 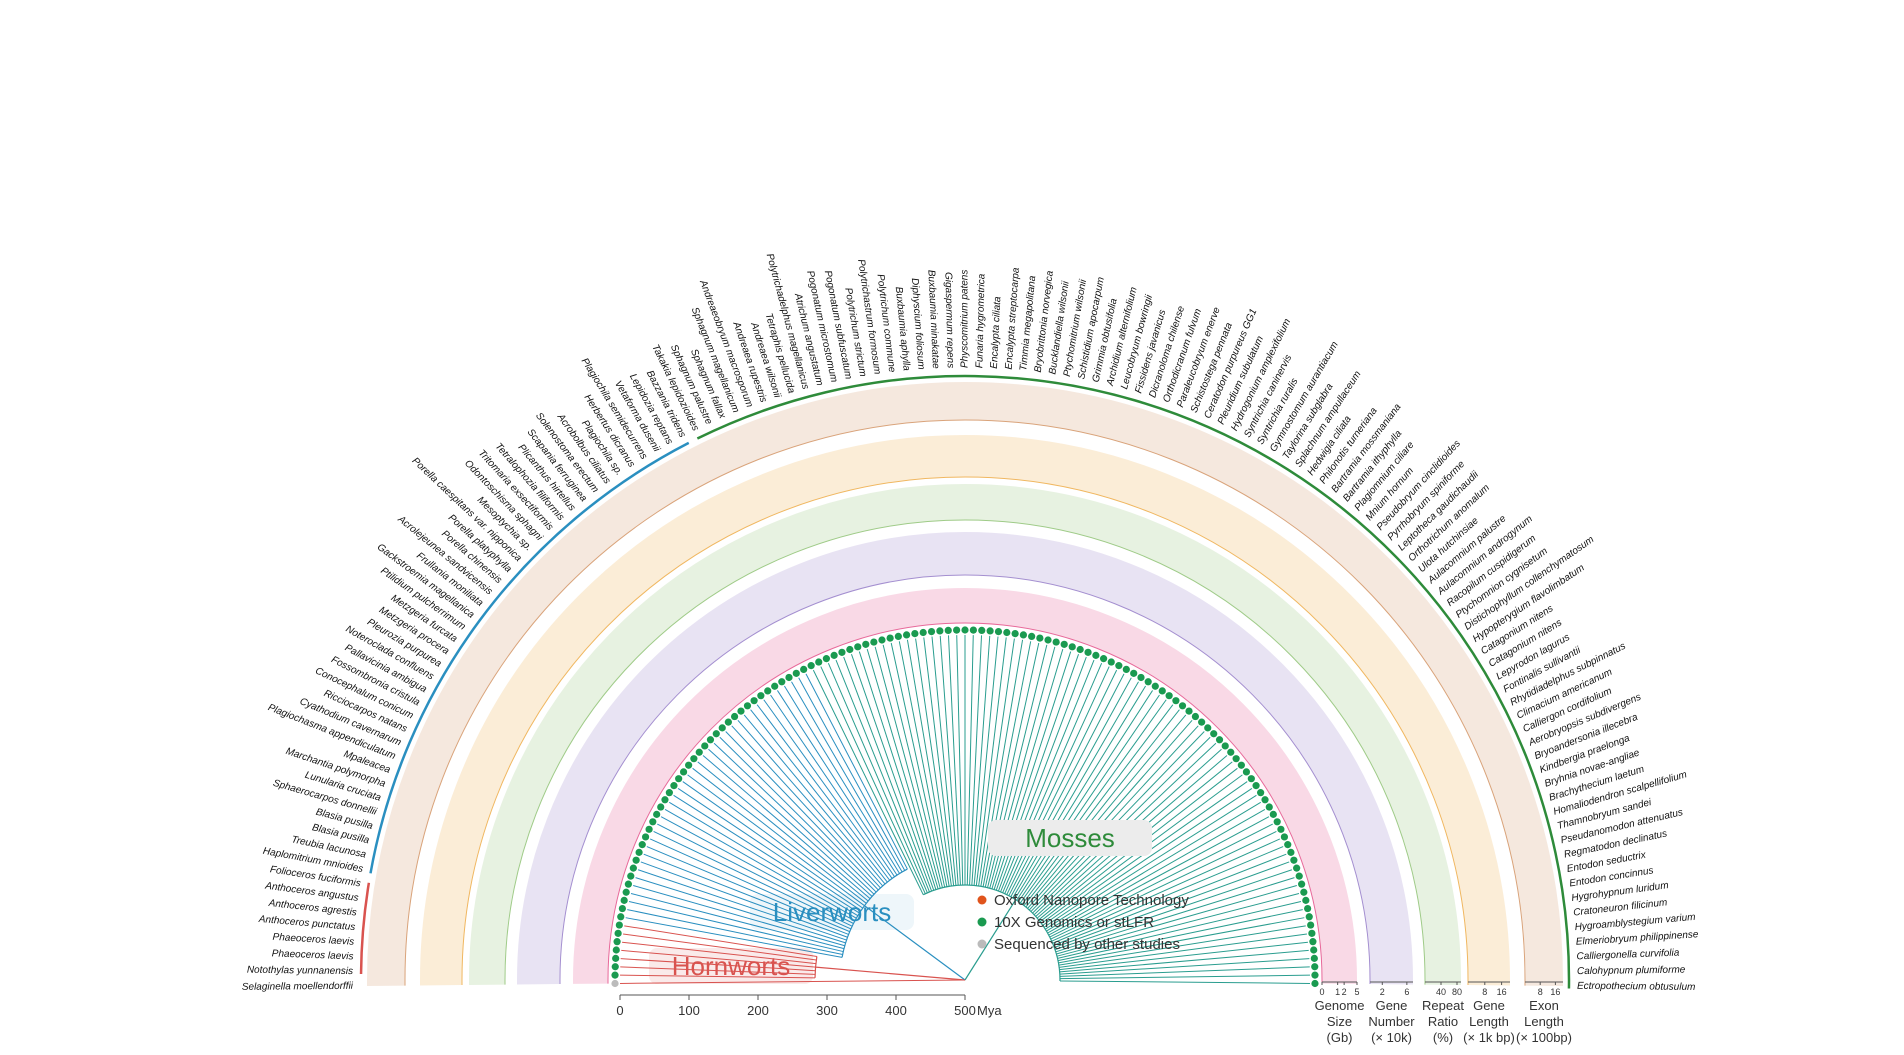 I want to click on species-label: Notothylas yunnanensis, so click(x=300, y=971).